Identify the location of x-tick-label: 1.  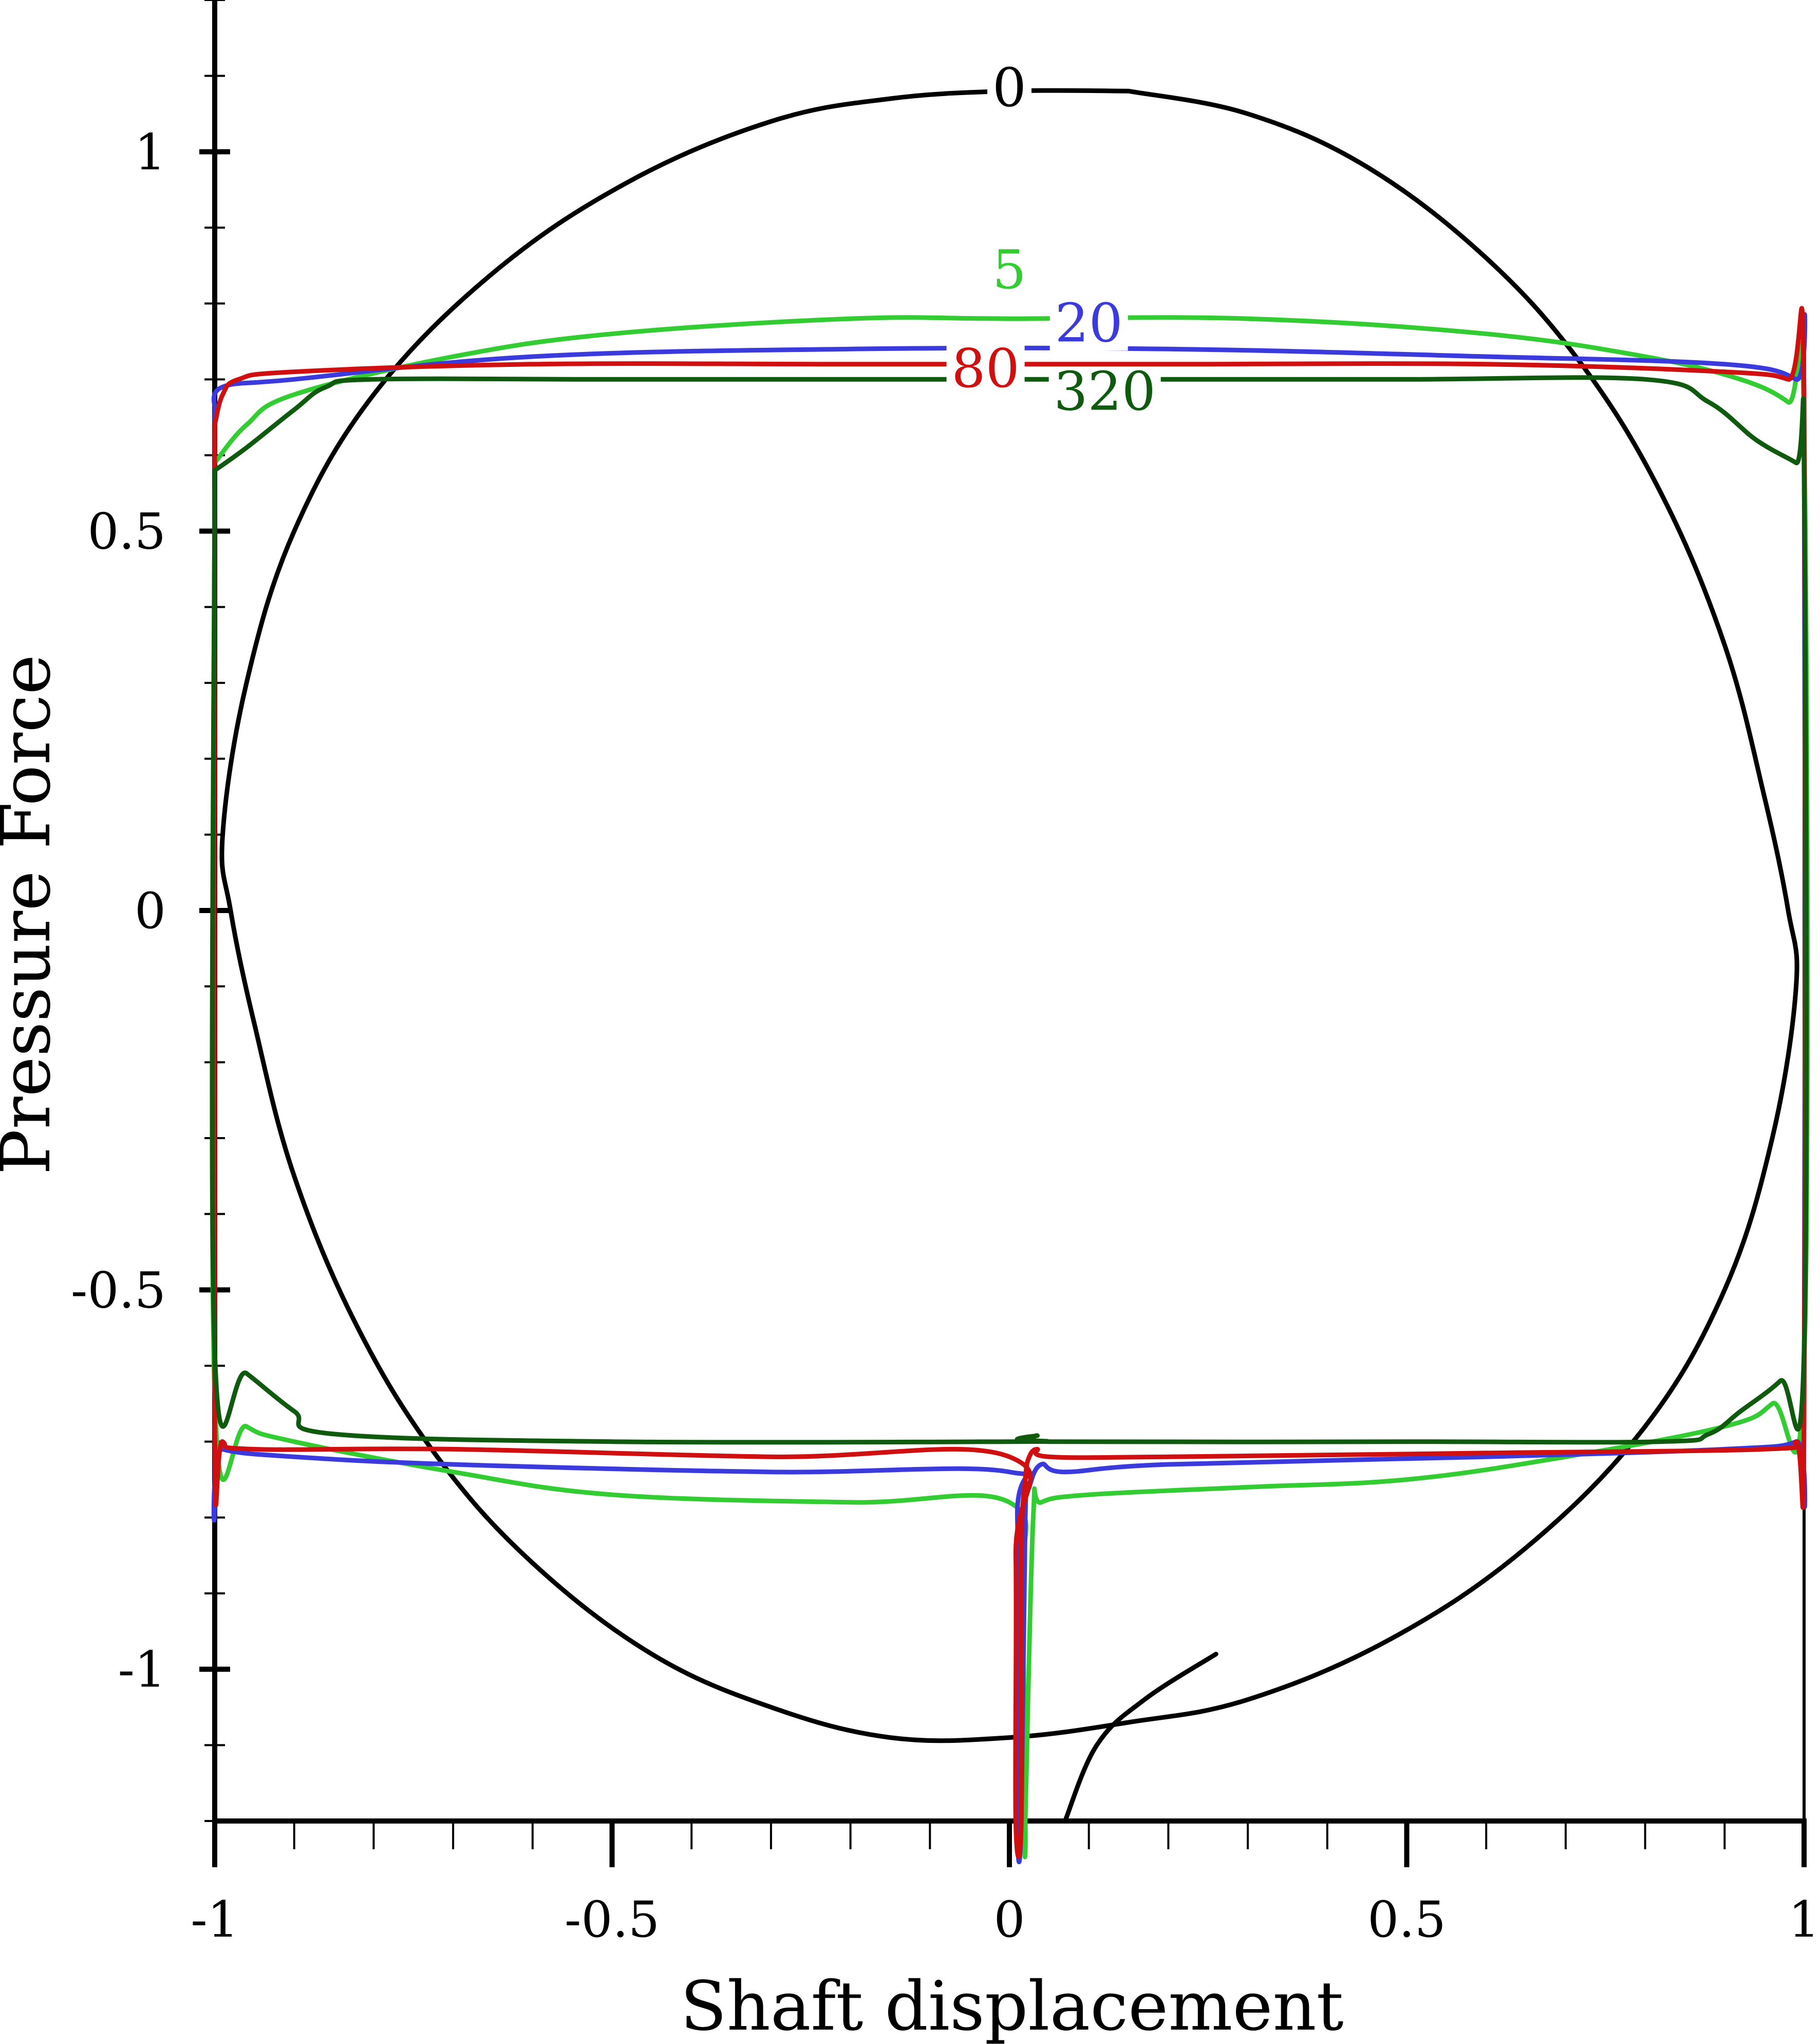
(1803, 1919).